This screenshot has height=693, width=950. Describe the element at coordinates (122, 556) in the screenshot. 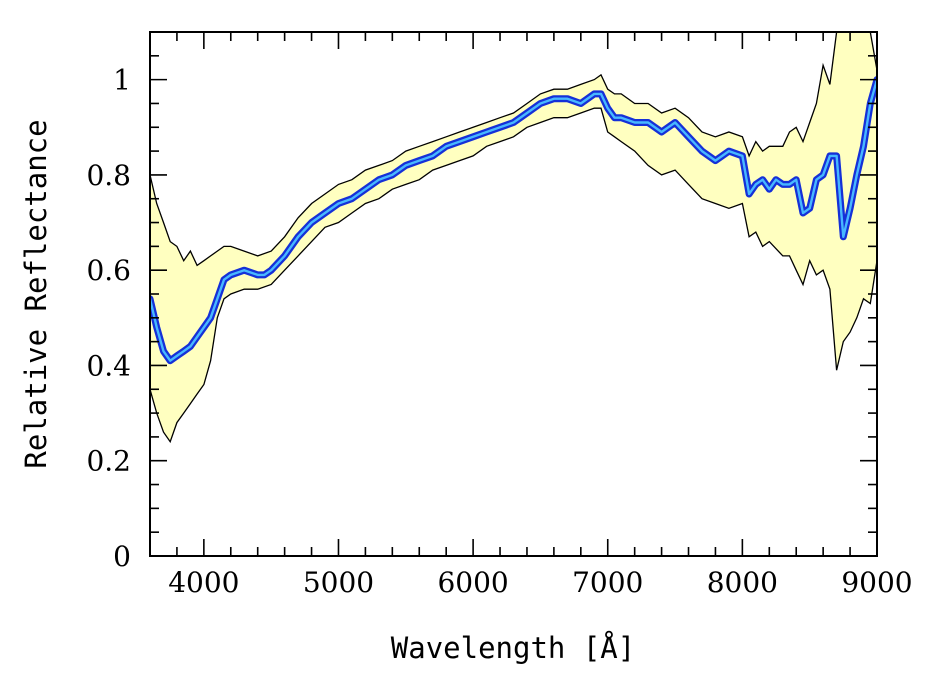

I see `y-tick-label: 0` at that location.